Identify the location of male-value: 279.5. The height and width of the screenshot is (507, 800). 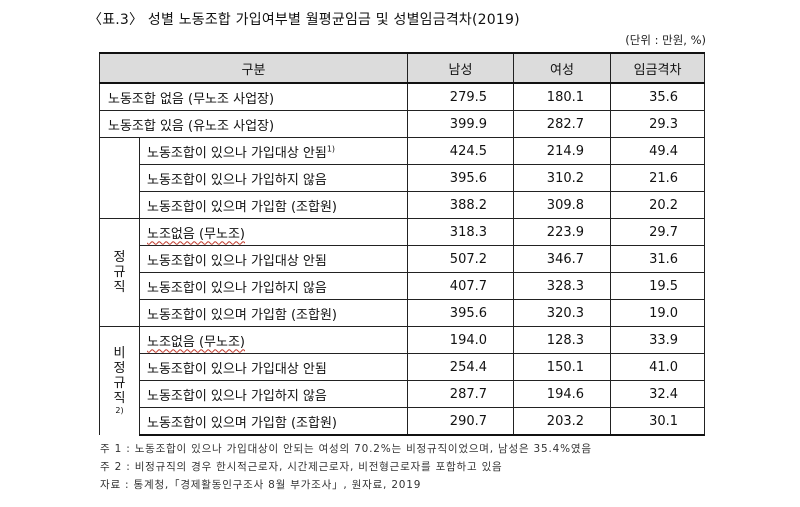
(461, 96).